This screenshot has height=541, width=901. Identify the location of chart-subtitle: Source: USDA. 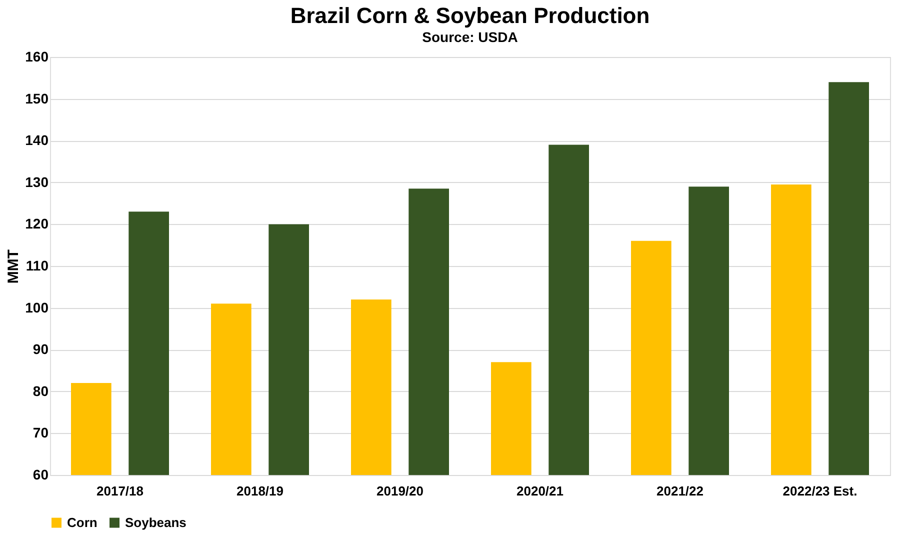
(470, 37).